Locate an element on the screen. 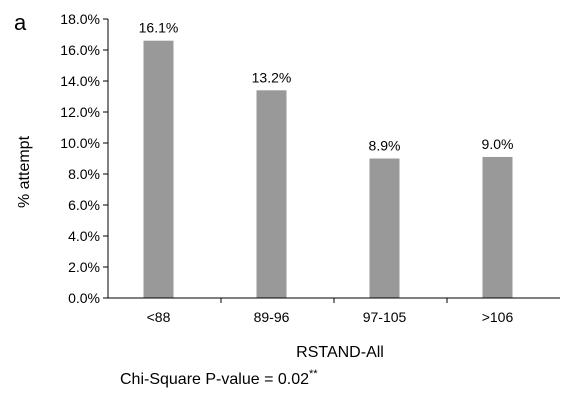 This screenshot has width=571, height=393. x-tick-label: >106 is located at coordinates (498, 317).